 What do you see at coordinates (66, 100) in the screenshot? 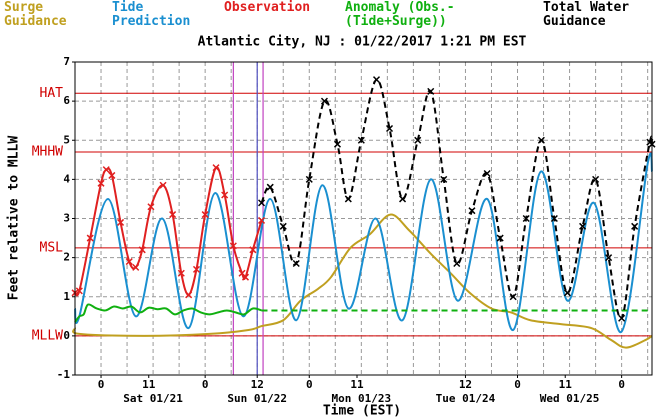
I see `y-tick-label: 6` at bounding box center [66, 100].